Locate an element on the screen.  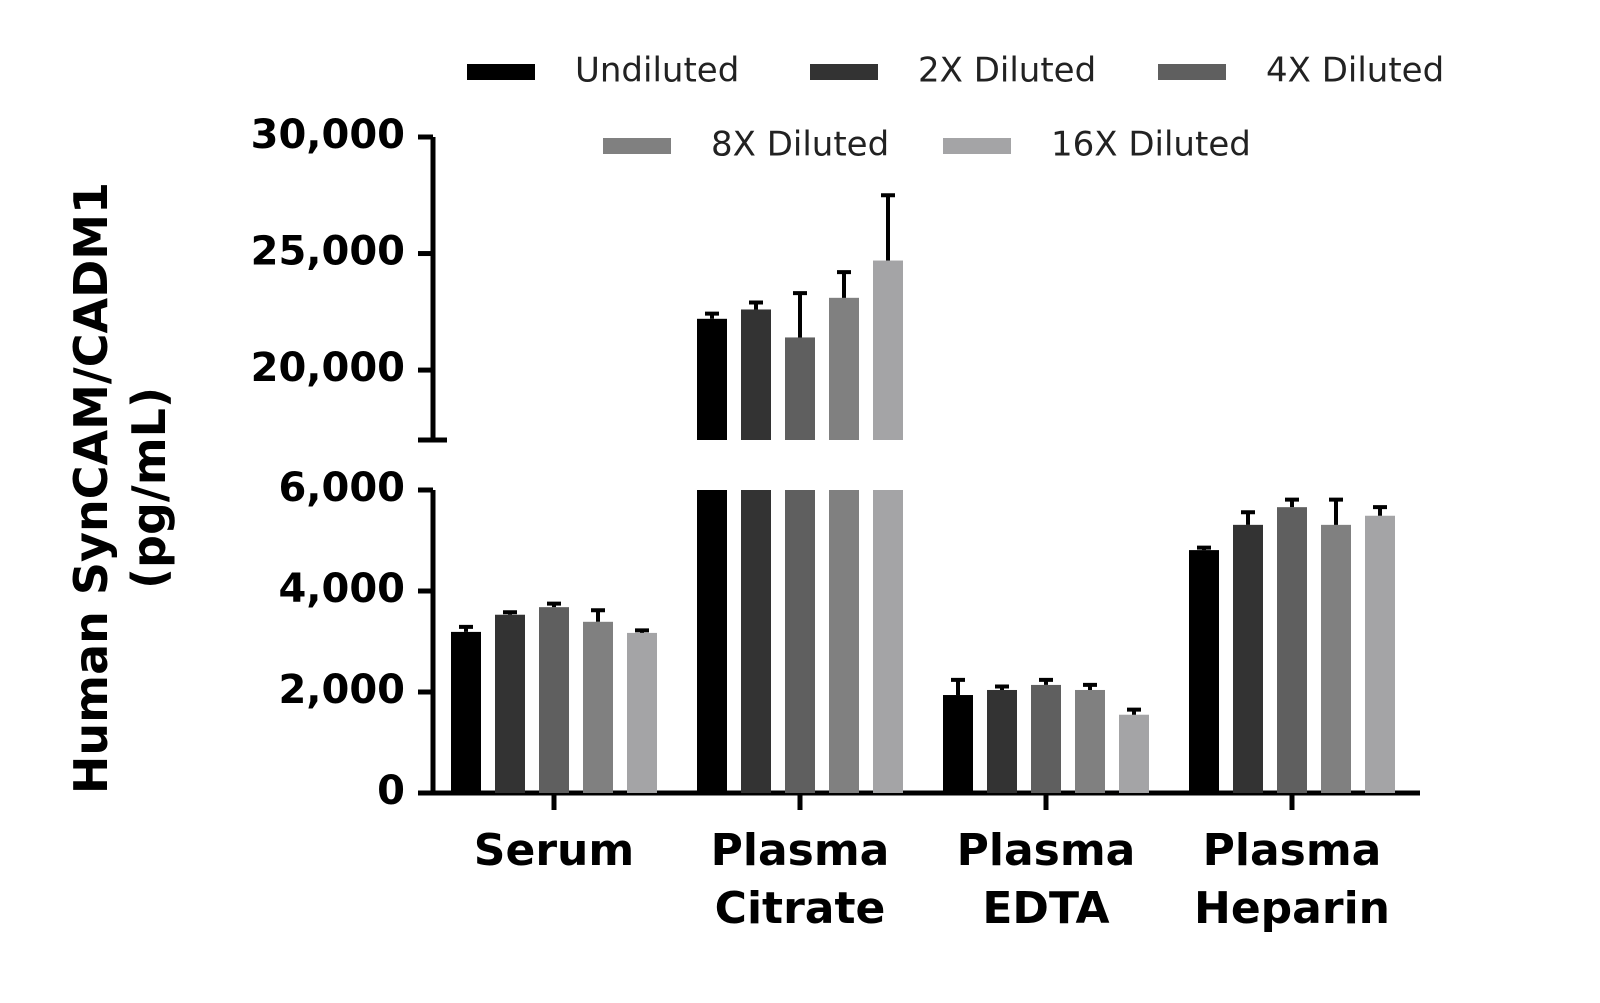
y-tick-label: 2,000 is located at coordinates (341, 690).